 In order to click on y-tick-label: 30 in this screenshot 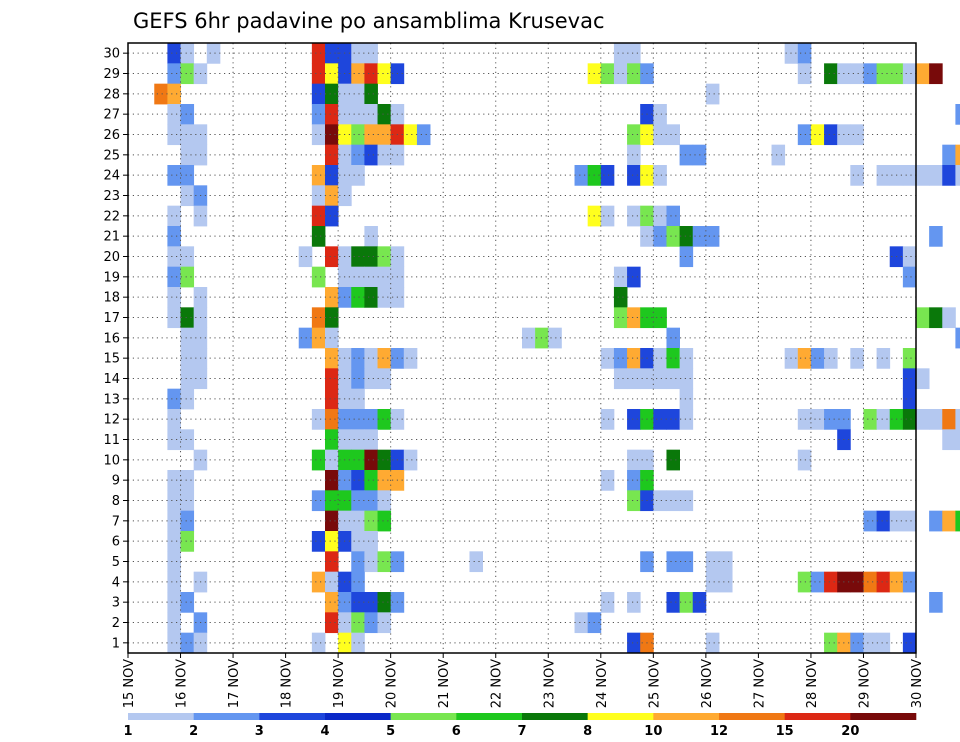, I will do `click(111, 54)`.